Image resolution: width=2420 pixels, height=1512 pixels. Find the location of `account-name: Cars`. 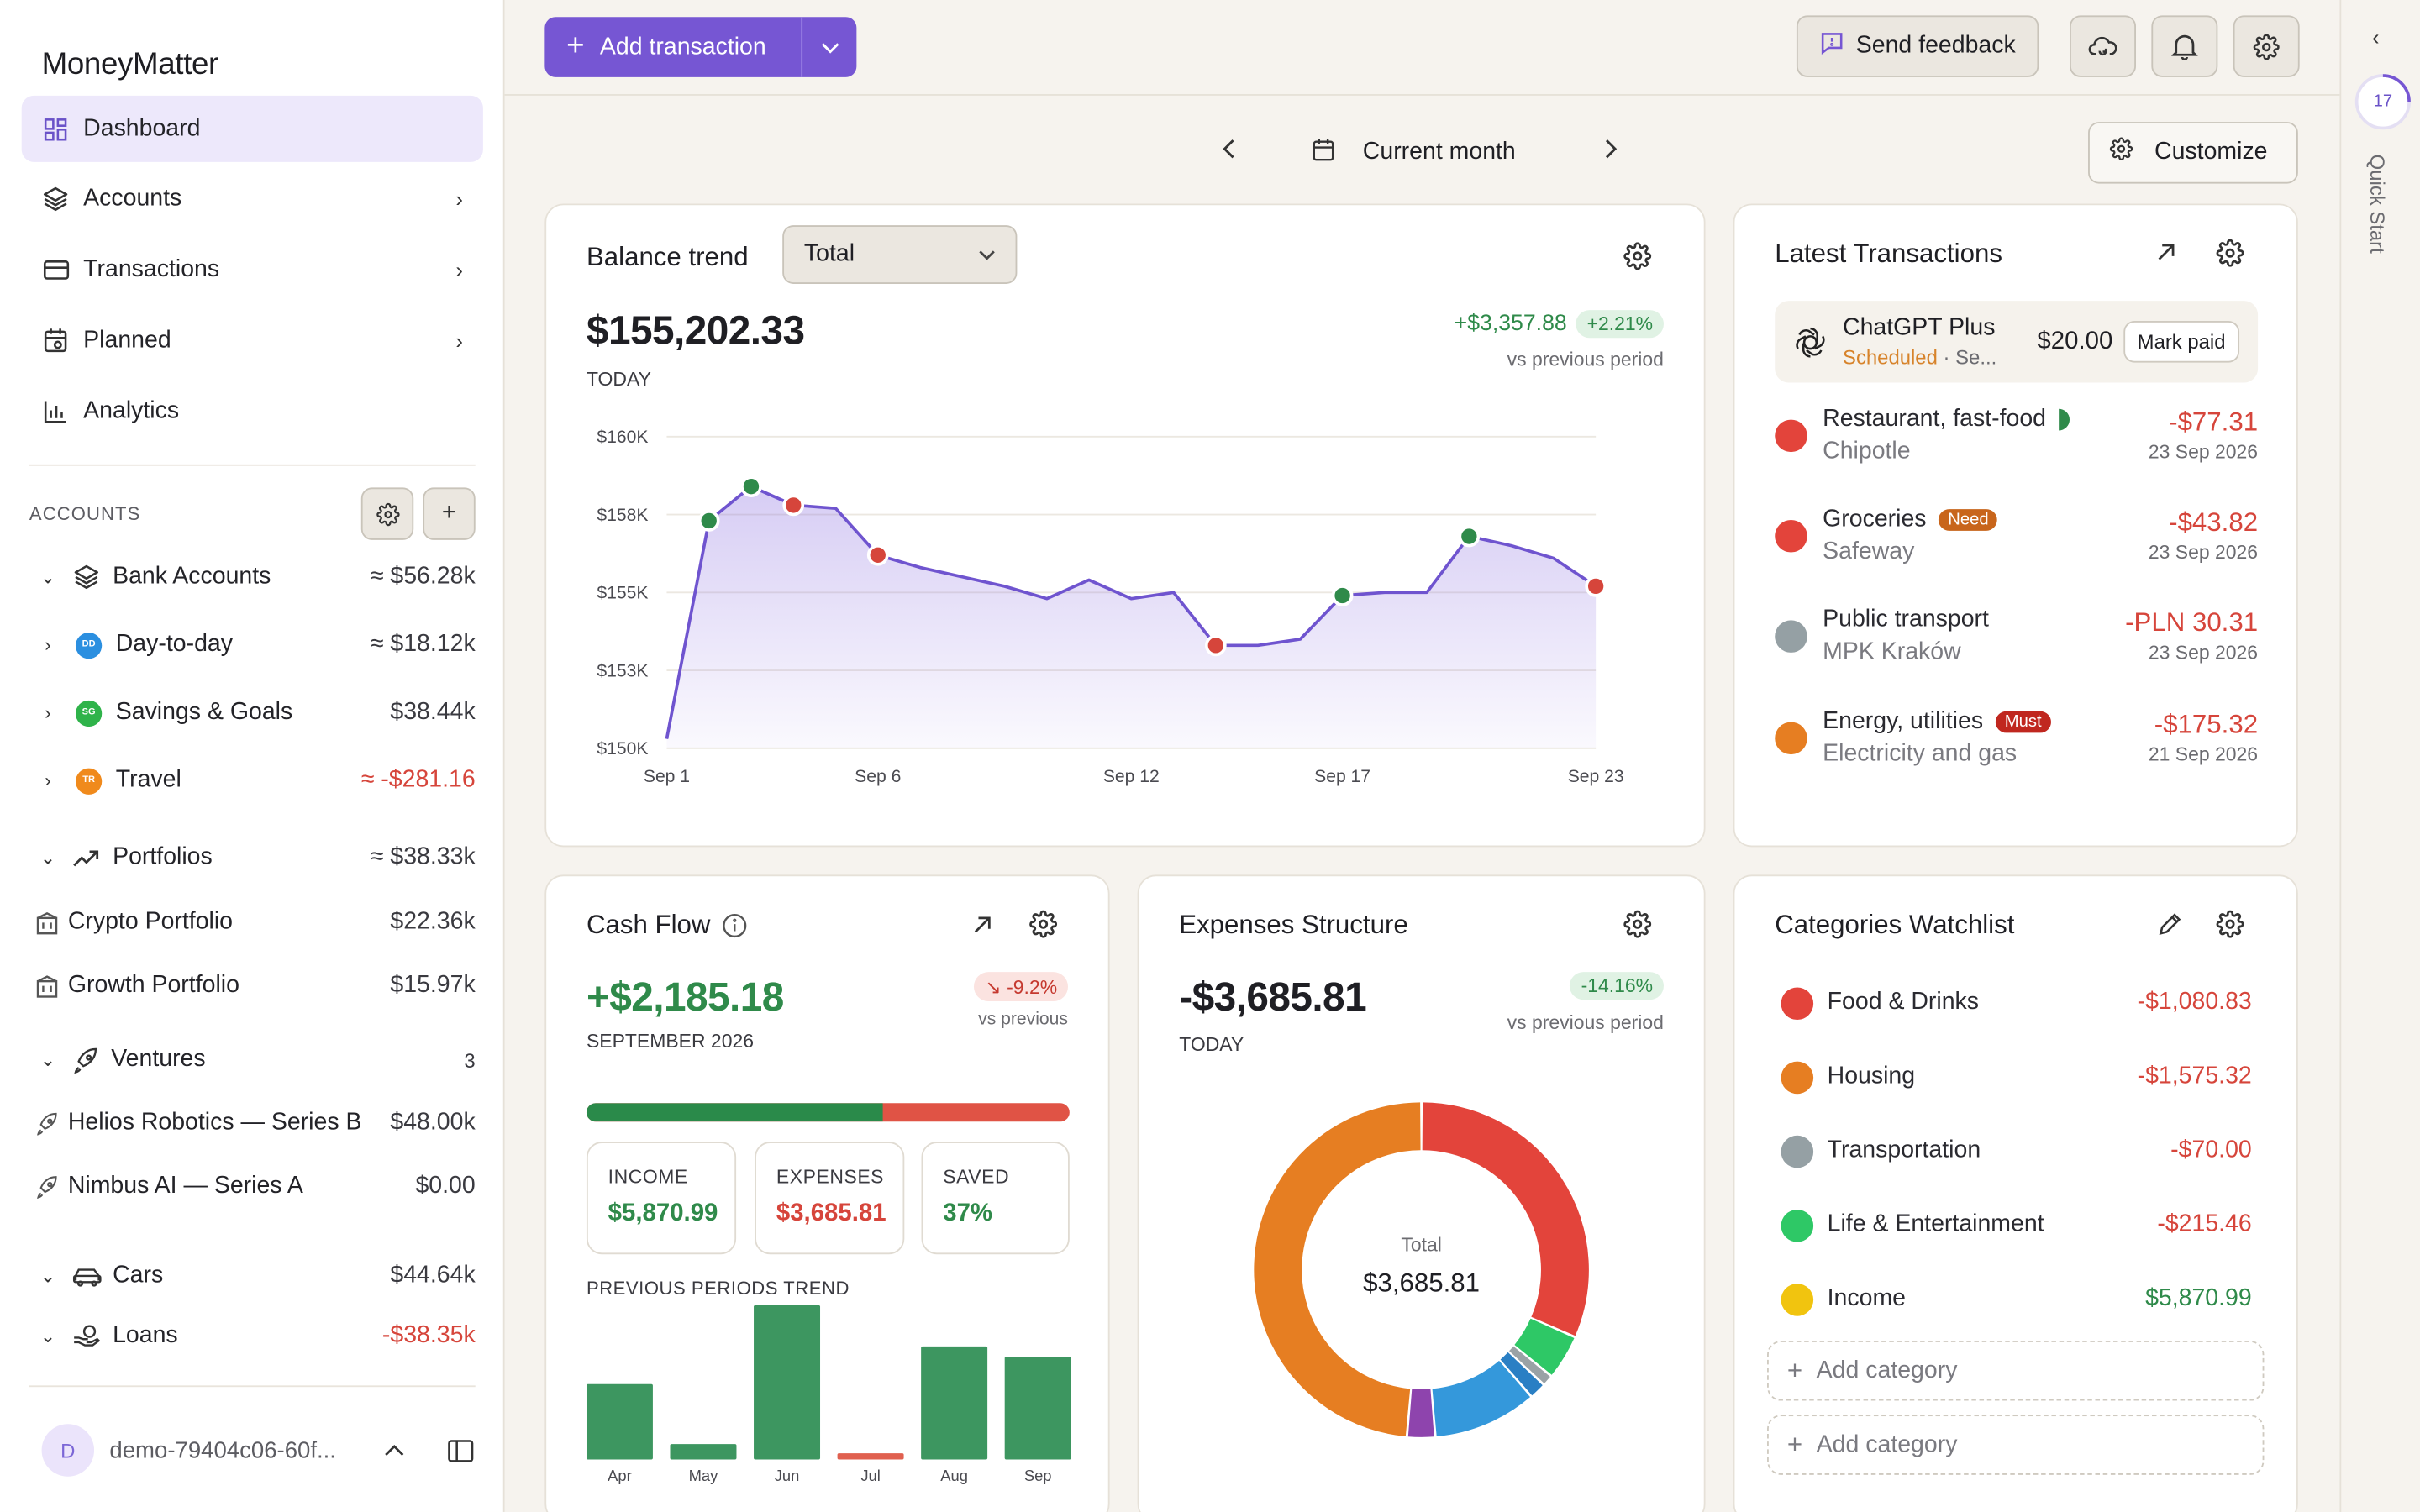

account-name: Cars is located at coordinates (138, 1275).